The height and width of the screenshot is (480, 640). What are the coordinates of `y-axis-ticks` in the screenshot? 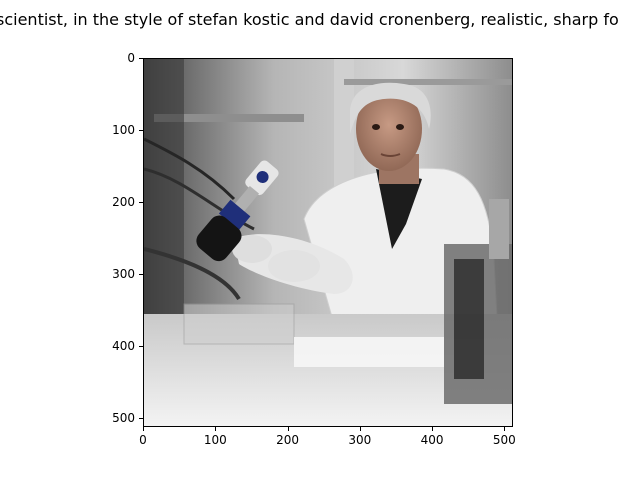 It's located at (118, 245).